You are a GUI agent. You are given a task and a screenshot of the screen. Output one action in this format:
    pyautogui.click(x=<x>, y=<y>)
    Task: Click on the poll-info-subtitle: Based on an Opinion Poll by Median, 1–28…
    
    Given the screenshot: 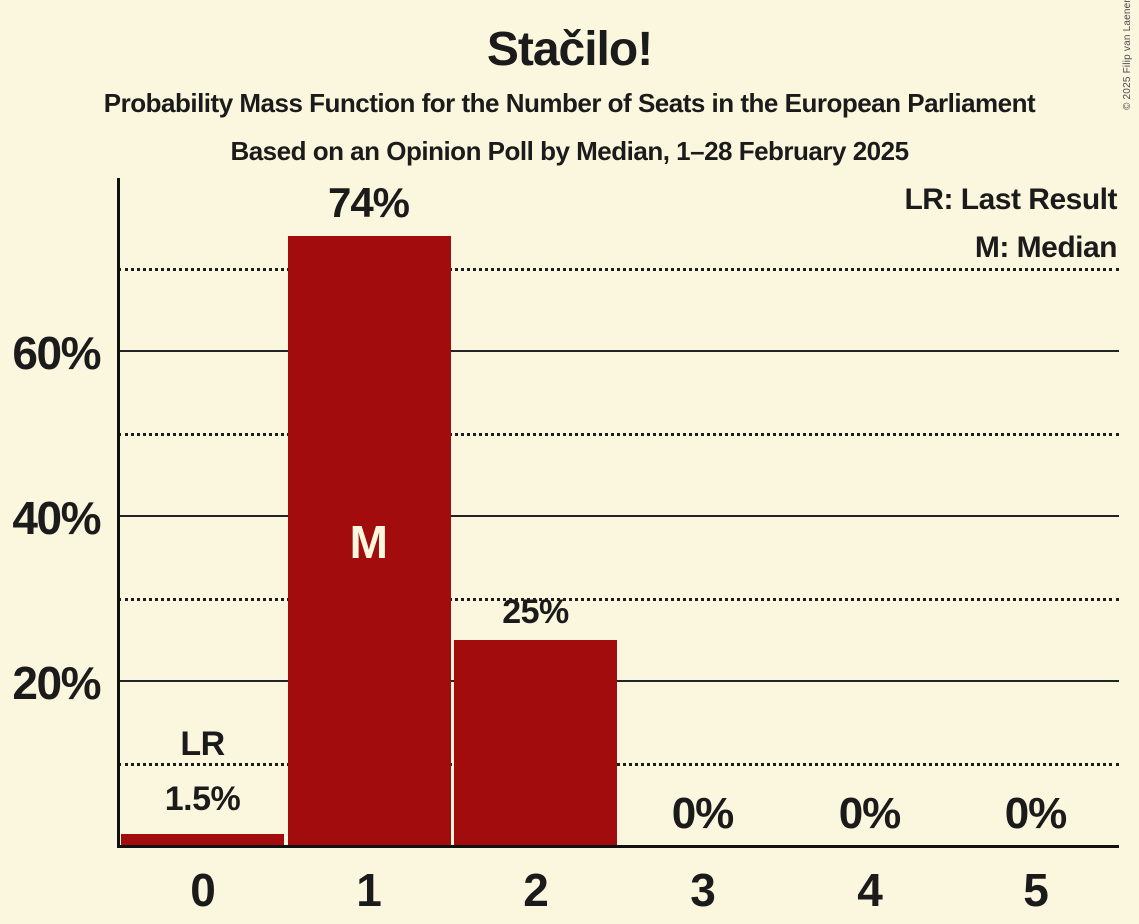 What is the action you would take?
    pyautogui.click(x=569, y=151)
    